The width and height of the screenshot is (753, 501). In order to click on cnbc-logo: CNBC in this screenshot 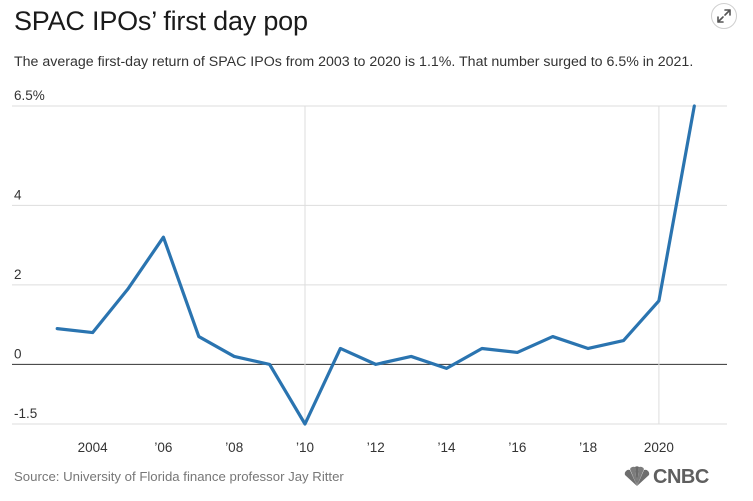, I will do `click(682, 477)`.